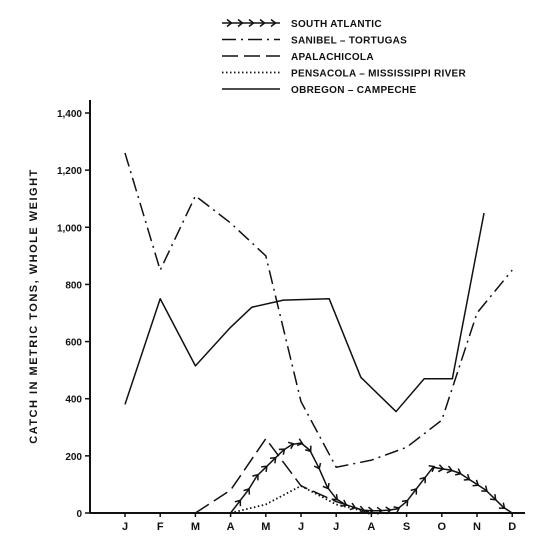  Describe the element at coordinates (353, 90) in the screenshot. I see `legend-label-4: OBREGON – CAMPECHE` at that location.